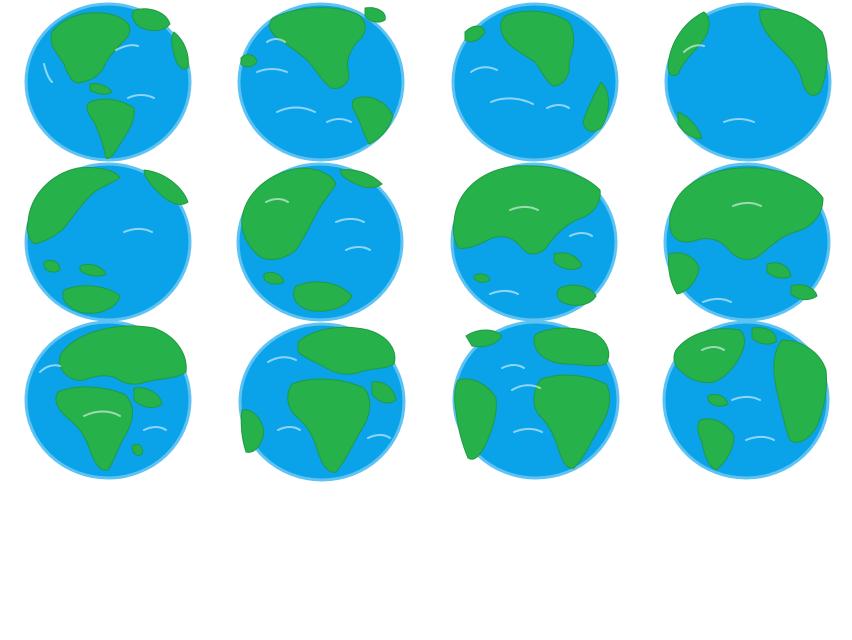  I want to click on globe-asia-indian-ocean, so click(534, 242).